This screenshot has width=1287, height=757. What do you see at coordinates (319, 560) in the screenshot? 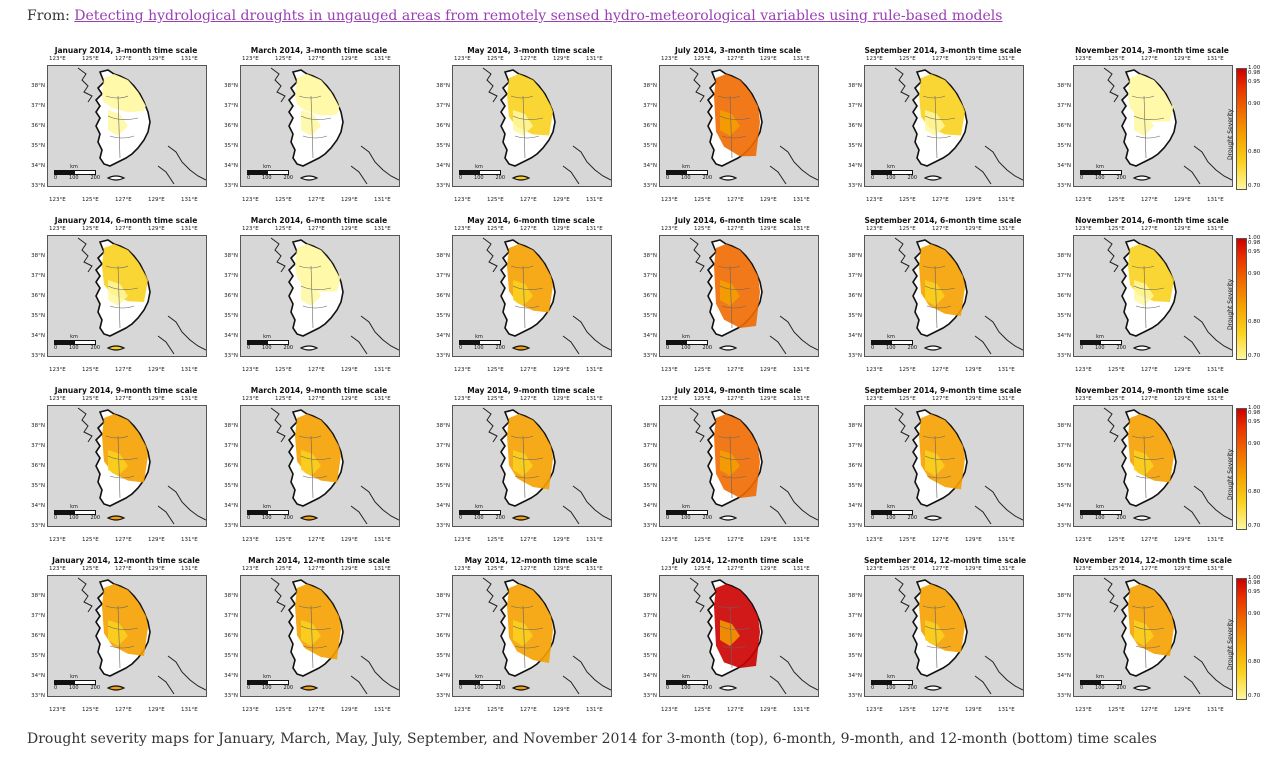
I see `panel-title: March 2014, 12-month time scale` at bounding box center [319, 560].